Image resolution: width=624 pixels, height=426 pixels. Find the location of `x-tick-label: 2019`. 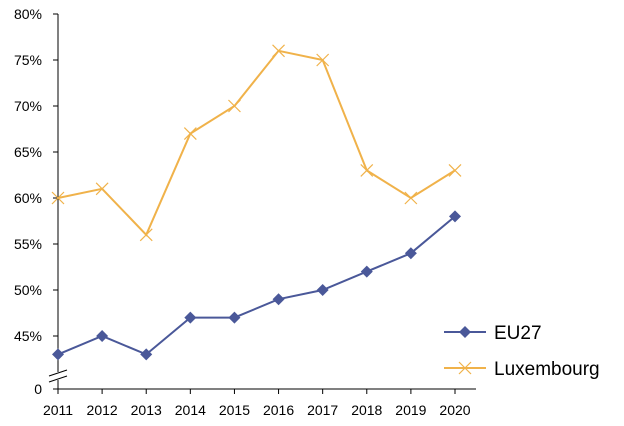

x-tick-label: 2019 is located at coordinates (410, 410).